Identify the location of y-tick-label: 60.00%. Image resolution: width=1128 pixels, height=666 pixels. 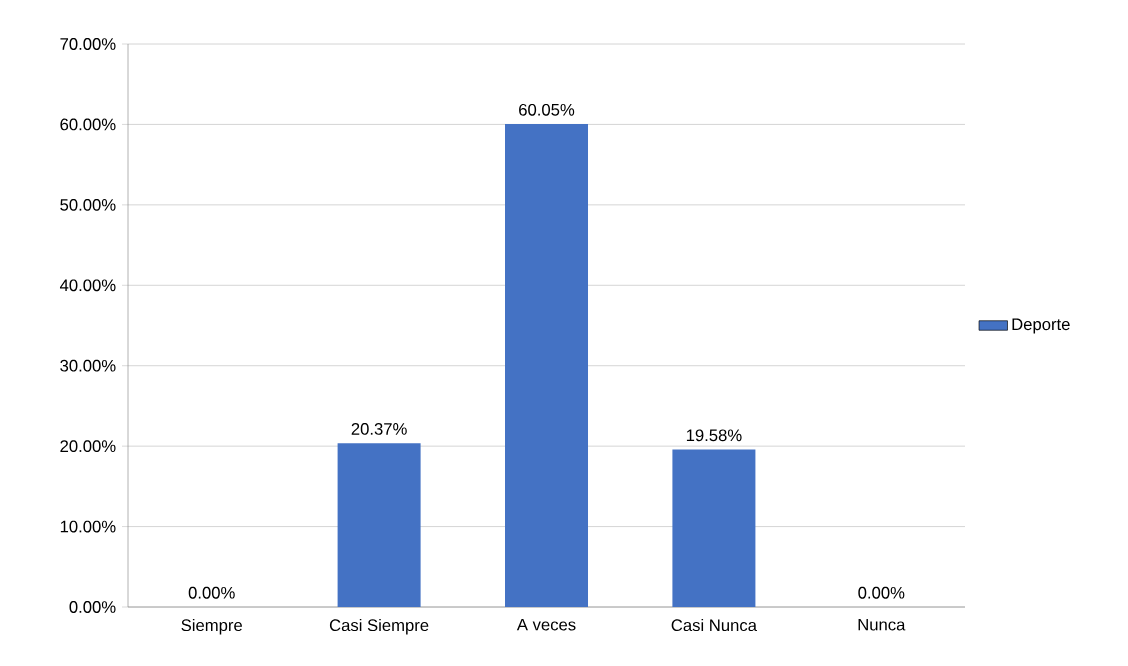
(88, 124).